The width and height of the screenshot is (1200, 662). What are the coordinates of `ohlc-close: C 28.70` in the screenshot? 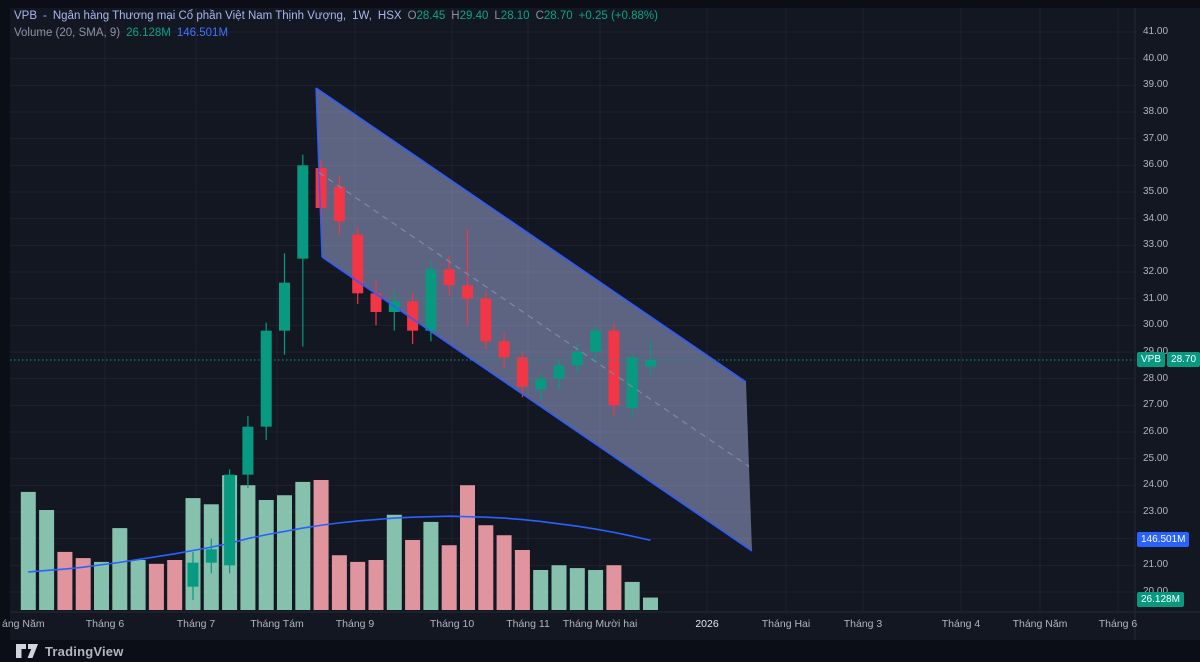 It's located at (554, 16).